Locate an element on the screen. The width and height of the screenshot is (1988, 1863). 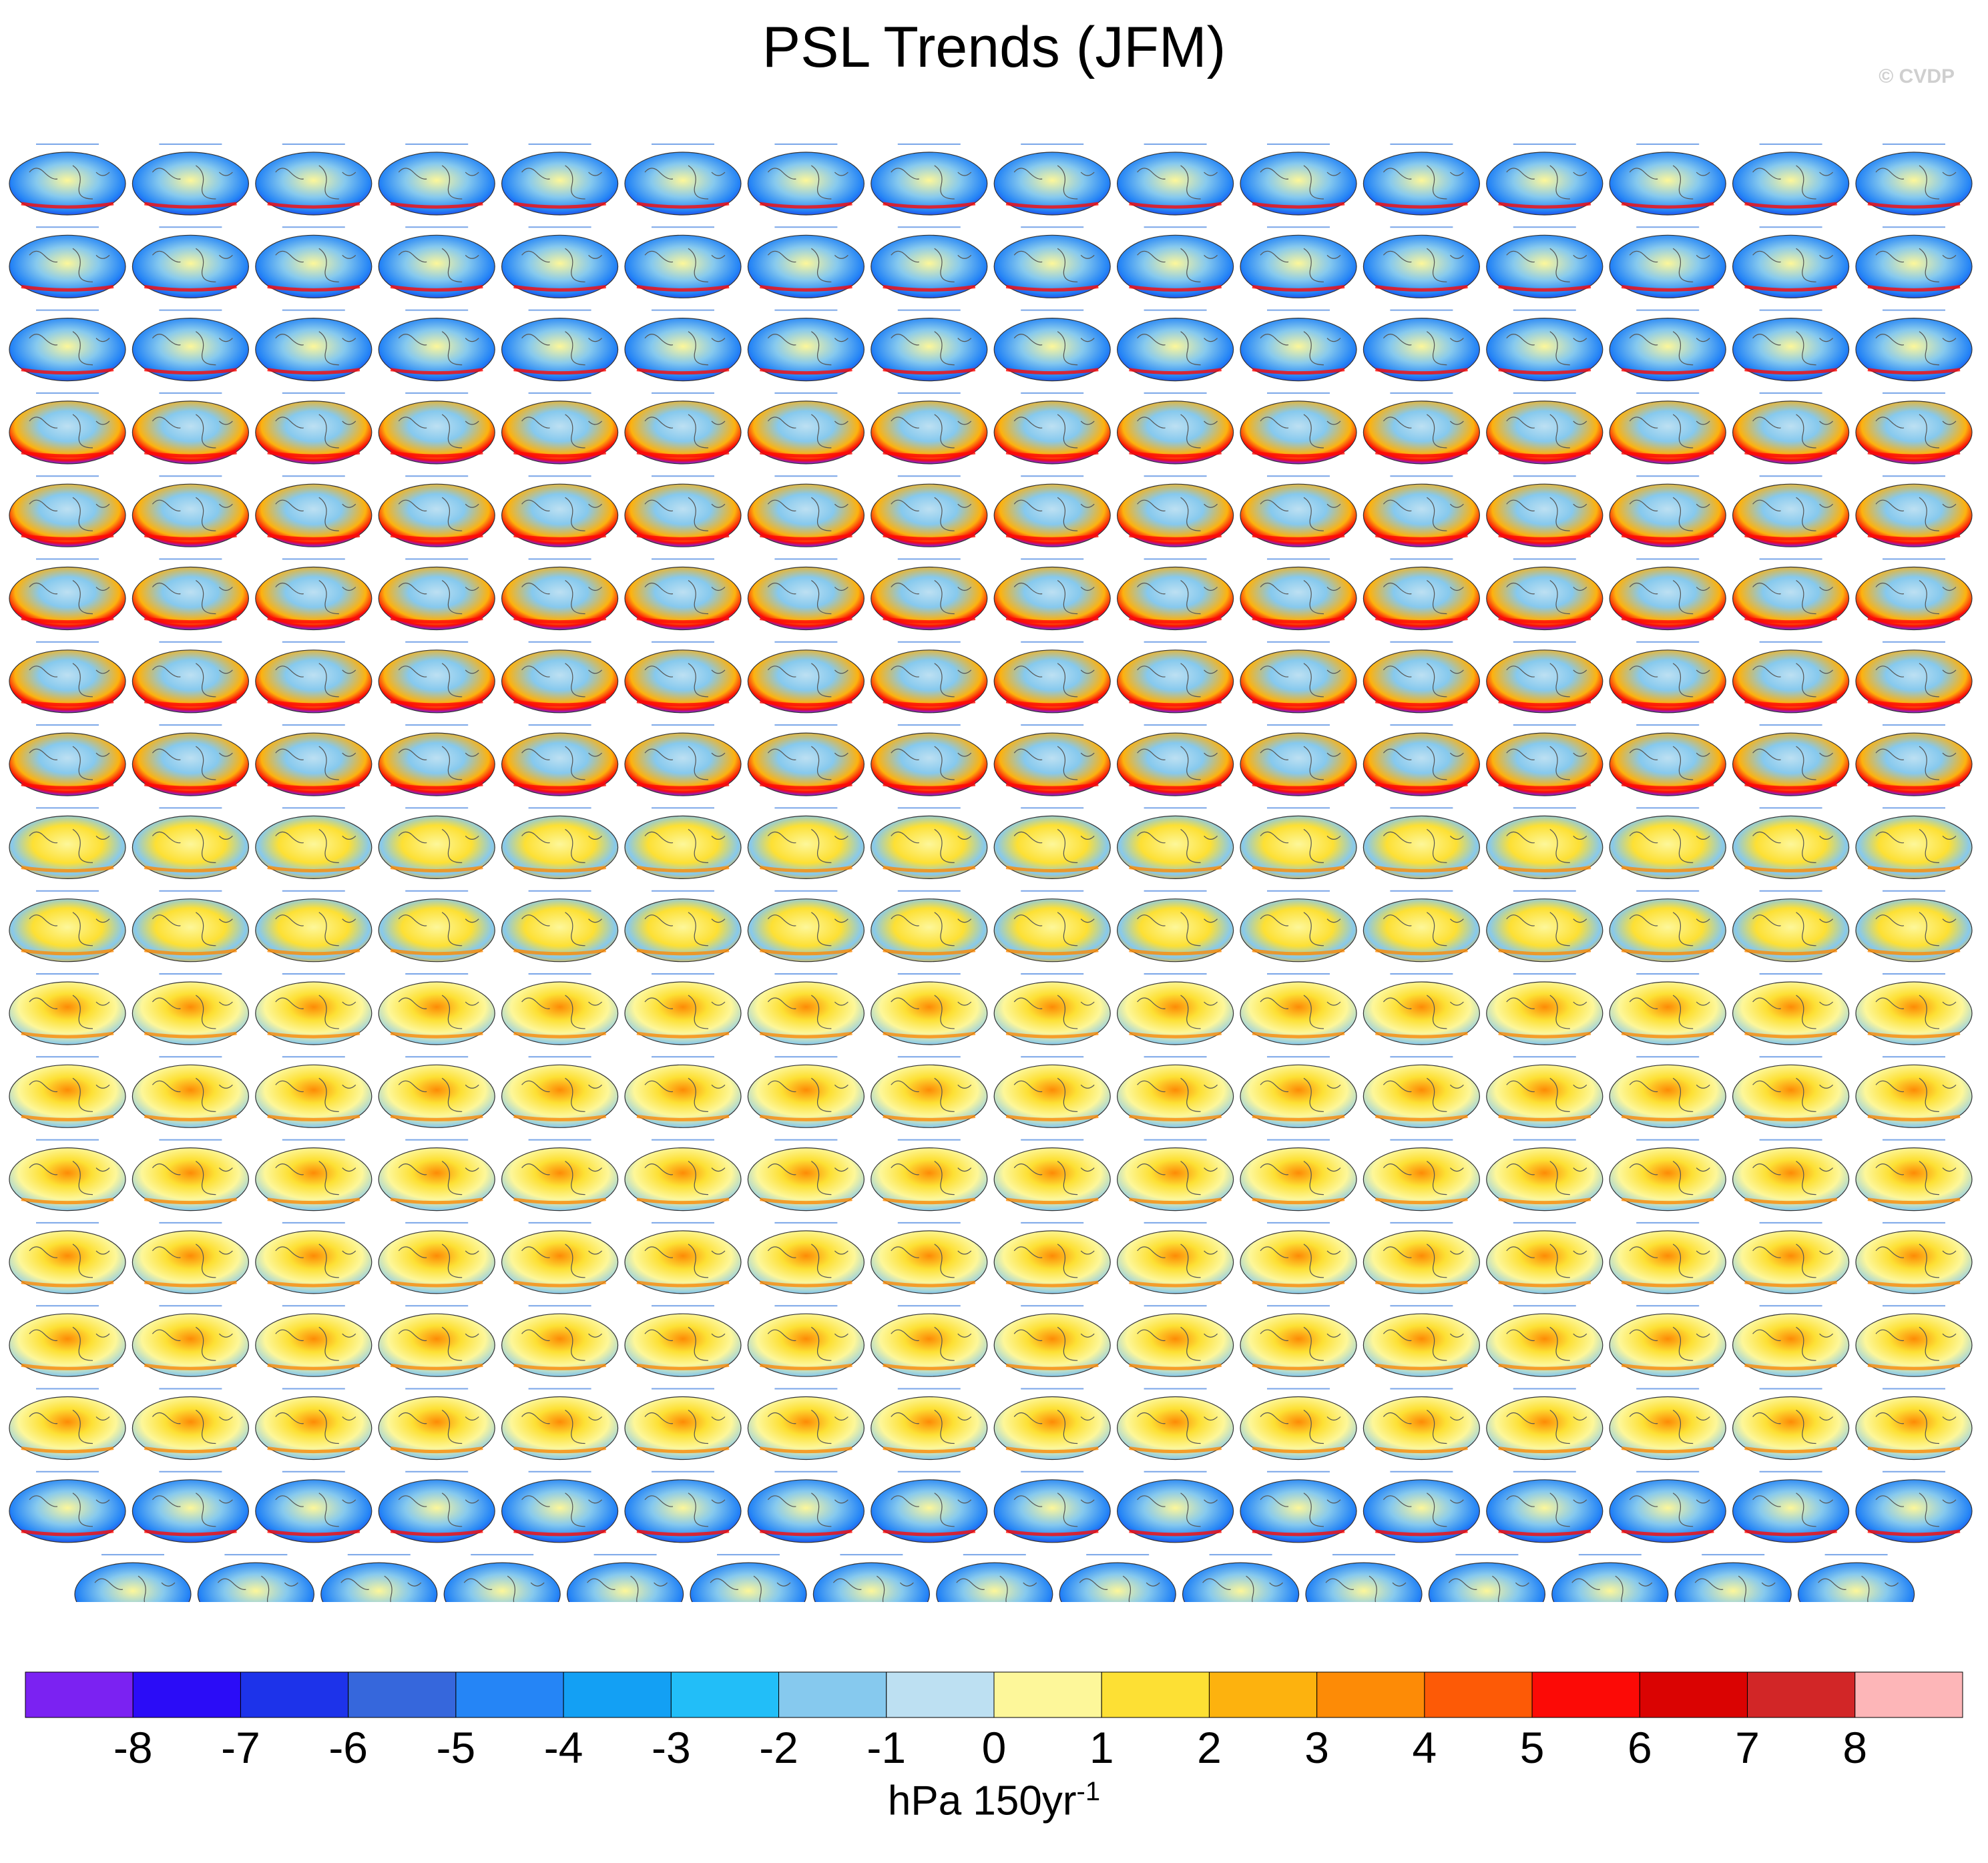
colorbar-tick-label: -4 is located at coordinates (563, 1747).